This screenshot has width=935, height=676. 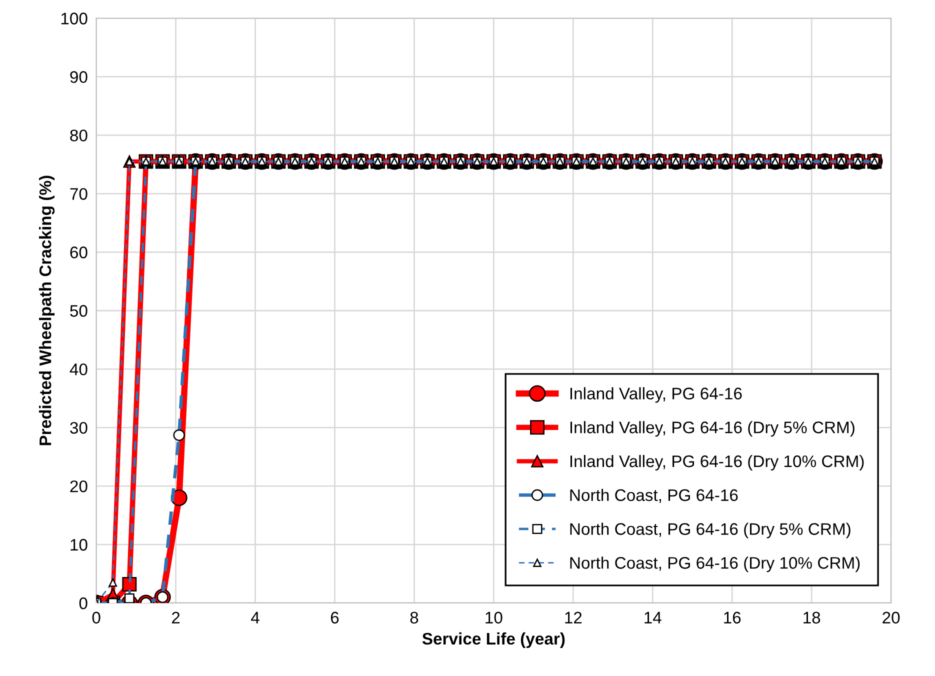 What do you see at coordinates (710, 530) in the screenshot?
I see `legend-label: North Coast, PG 64-16 (Dry 5% CRM)` at bounding box center [710, 530].